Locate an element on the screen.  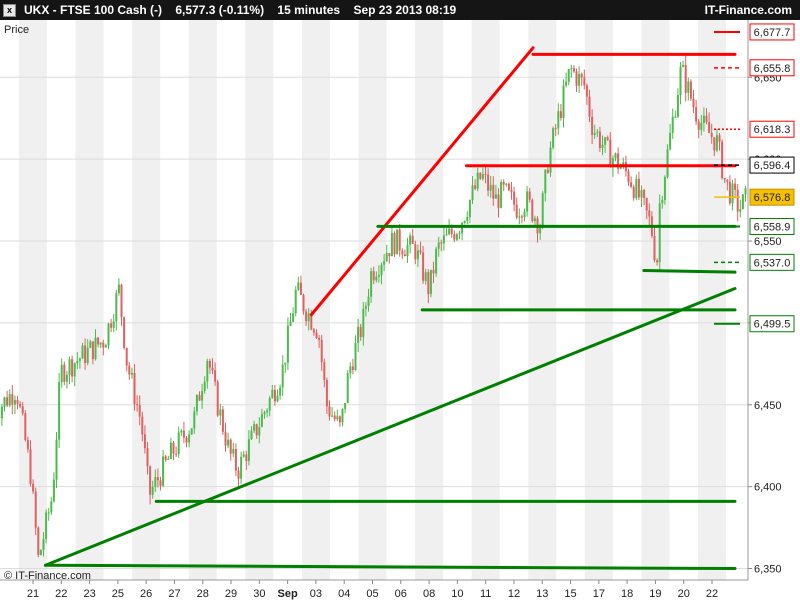
x-tick-label: 28 is located at coordinates (203, 594).